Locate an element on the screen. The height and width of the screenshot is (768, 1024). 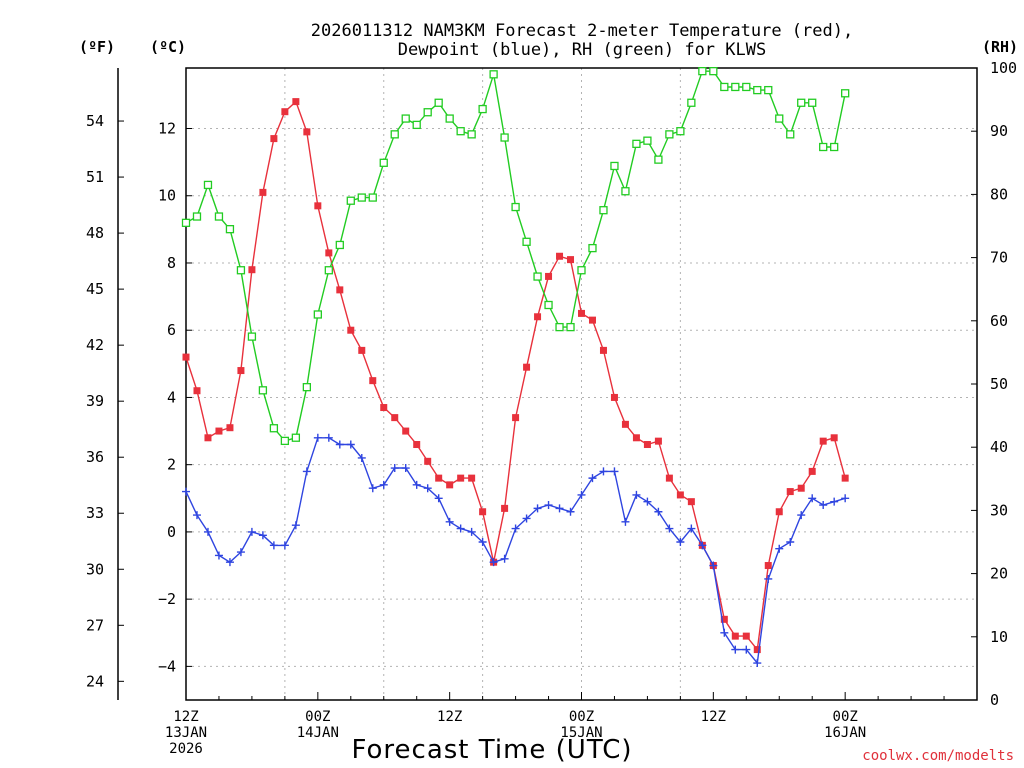
fahrenheit-tick-label: 27 is located at coordinates (95, 625).